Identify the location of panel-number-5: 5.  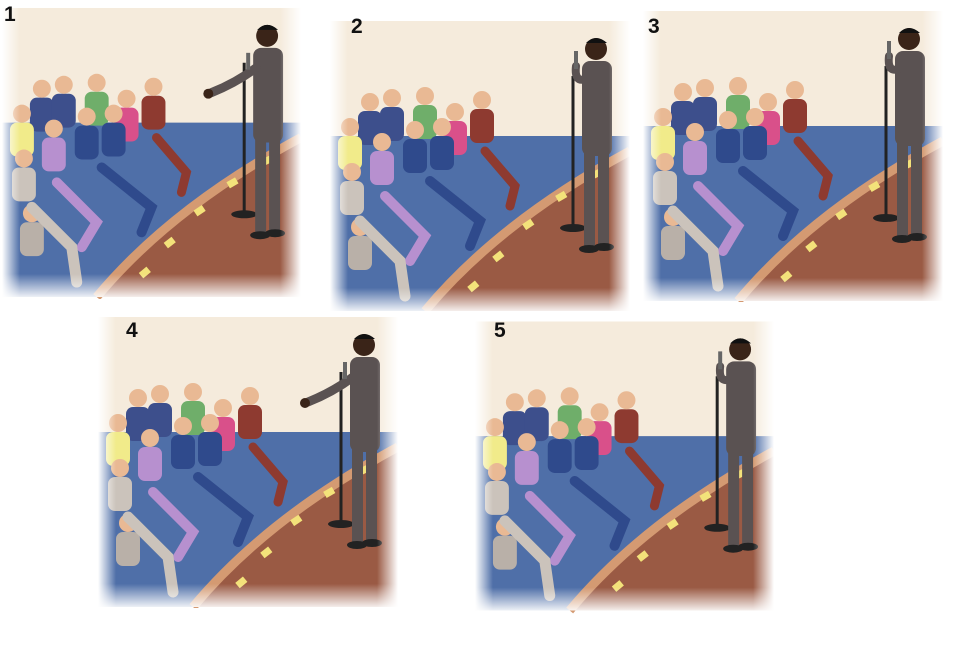
(500, 330).